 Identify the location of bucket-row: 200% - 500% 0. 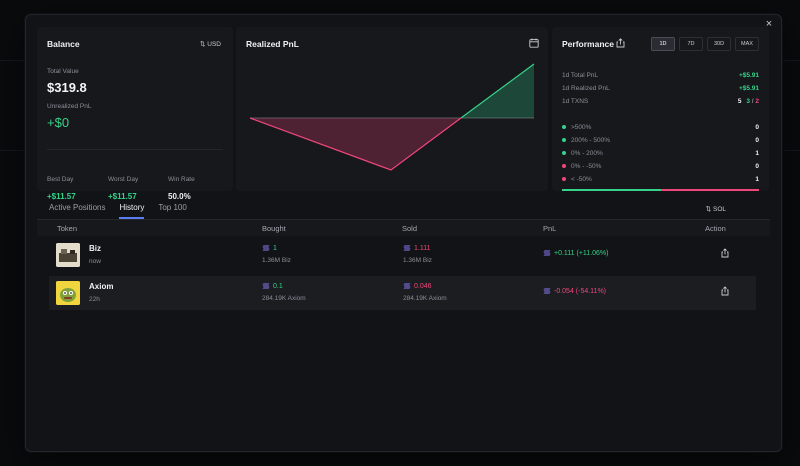
(660, 140).